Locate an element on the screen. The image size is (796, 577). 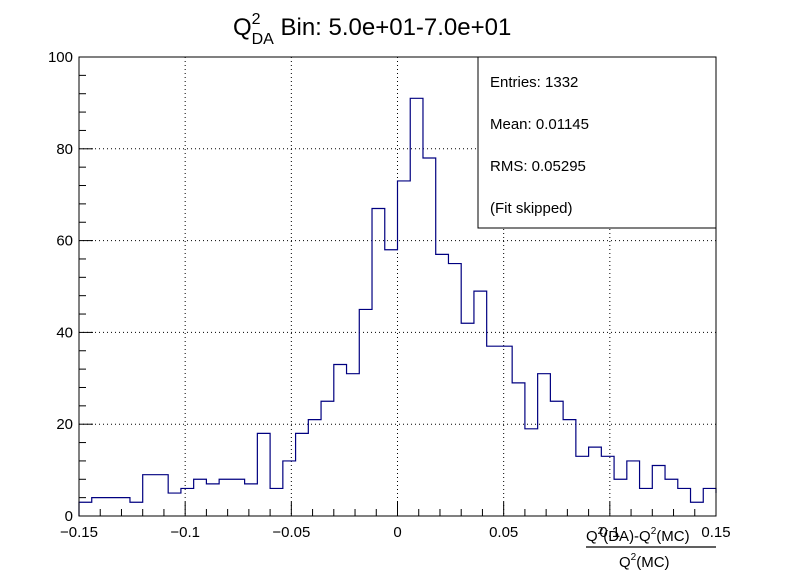
title-q: Q is located at coordinates (242, 27).